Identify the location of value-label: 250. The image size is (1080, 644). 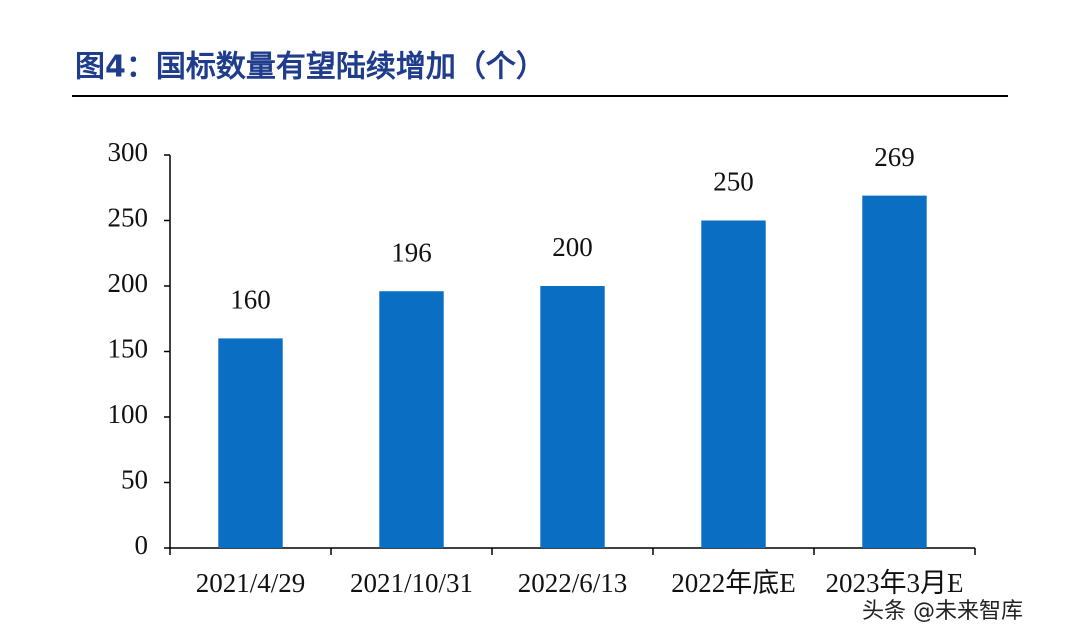
(733, 182).